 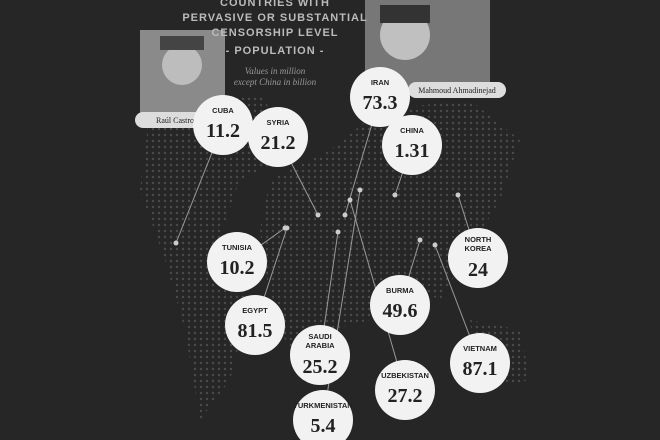 I want to click on country-name: UZBEKISTAN, so click(x=405, y=375).